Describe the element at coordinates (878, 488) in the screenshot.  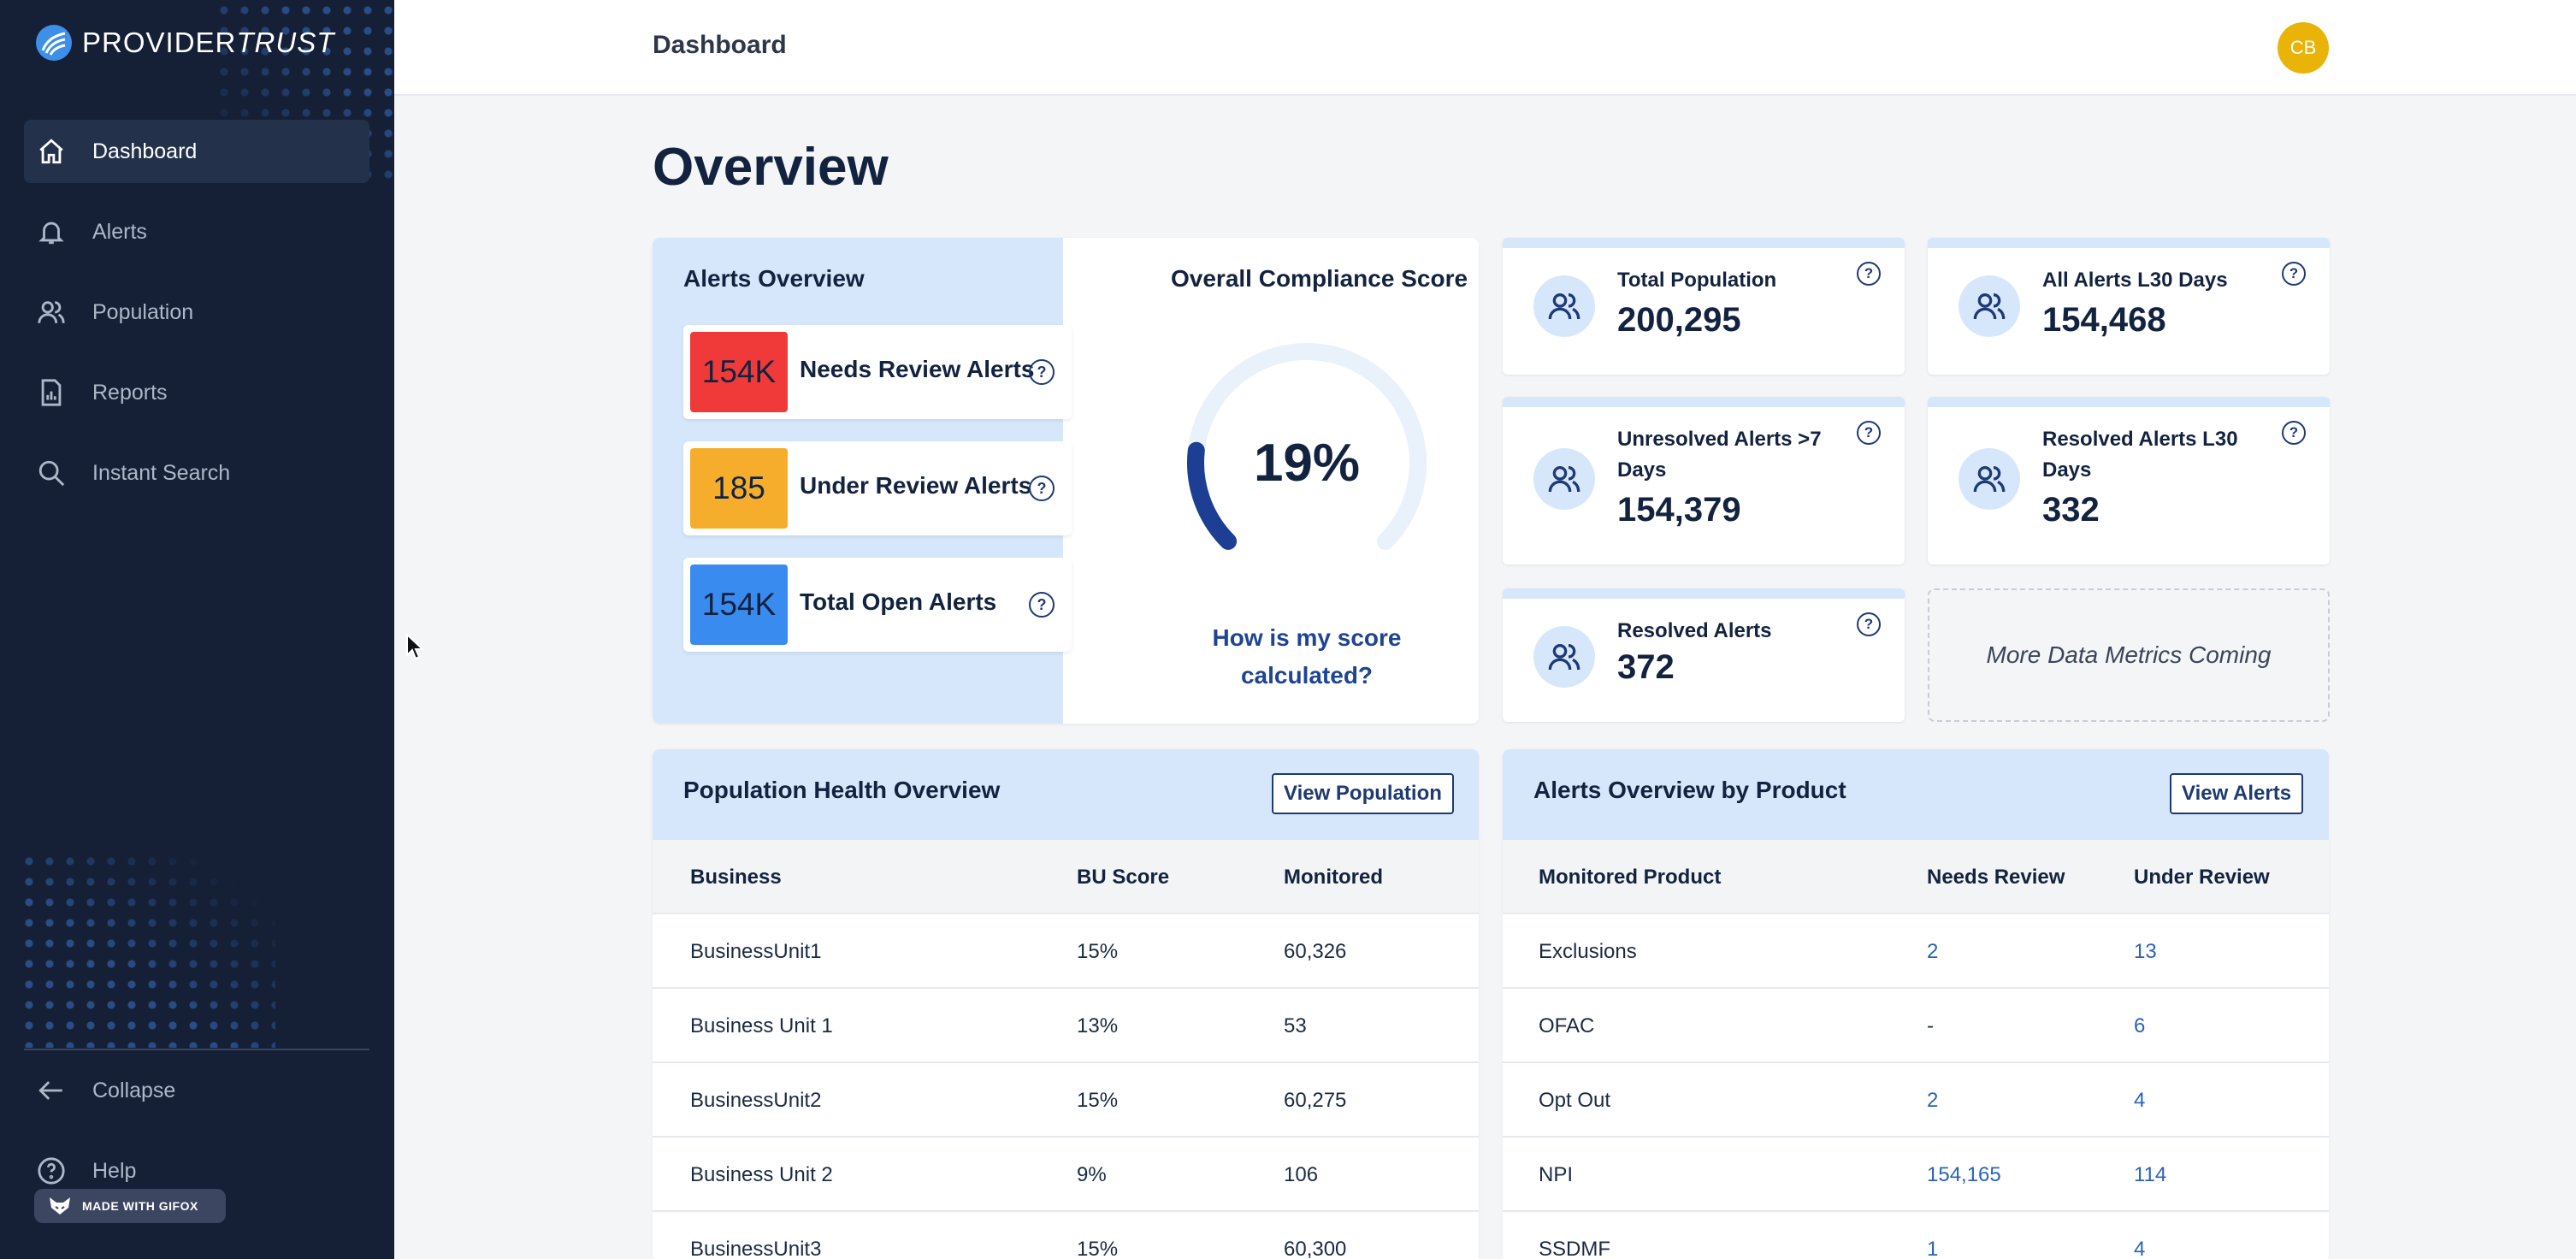
I see `under-review-alerts-row: 185 Under Review Alerts ?` at that location.